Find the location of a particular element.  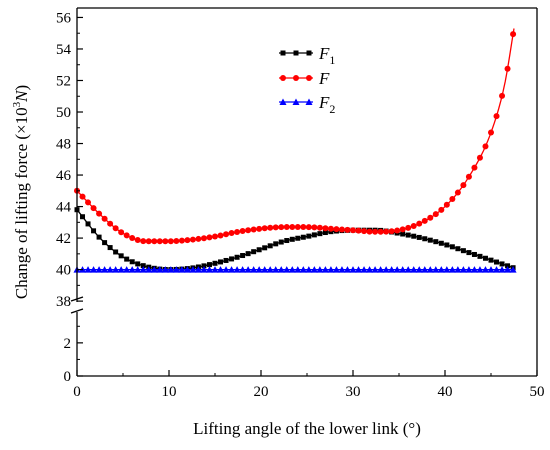

y-tick-label: 46 is located at coordinates (64, 176).